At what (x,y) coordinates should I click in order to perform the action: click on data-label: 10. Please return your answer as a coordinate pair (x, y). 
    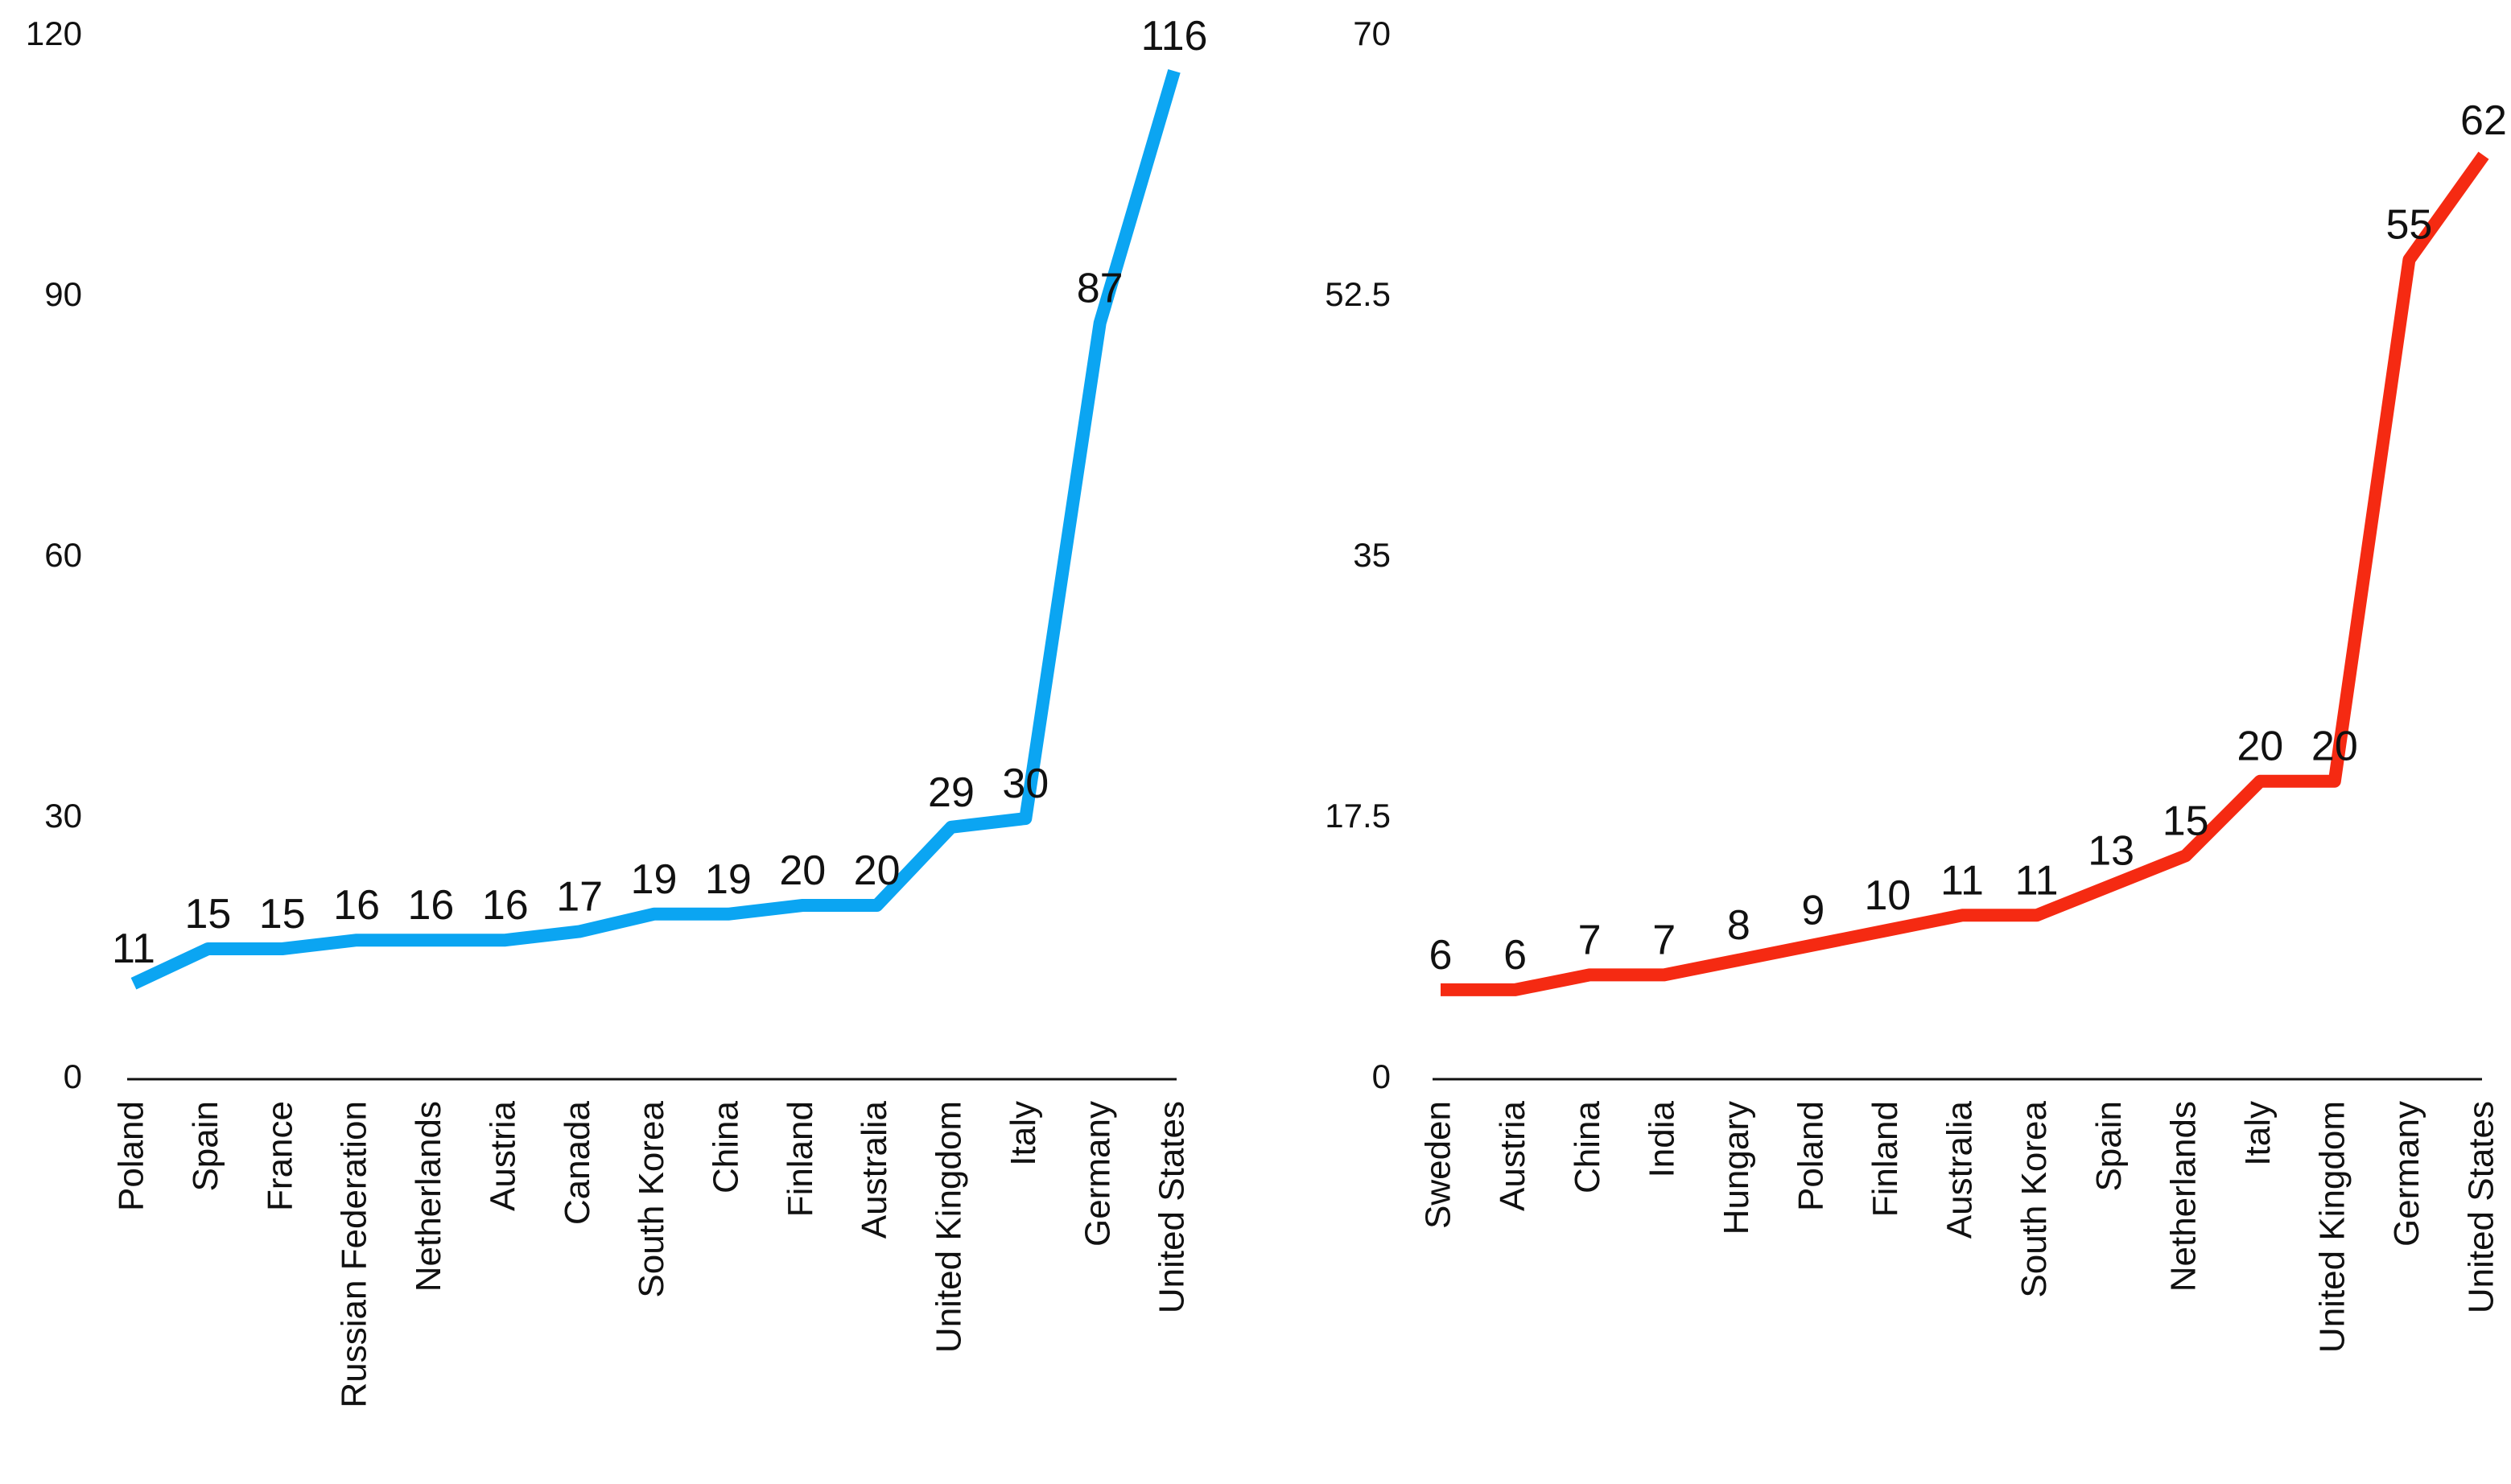
    Looking at the image, I should click on (1887, 896).